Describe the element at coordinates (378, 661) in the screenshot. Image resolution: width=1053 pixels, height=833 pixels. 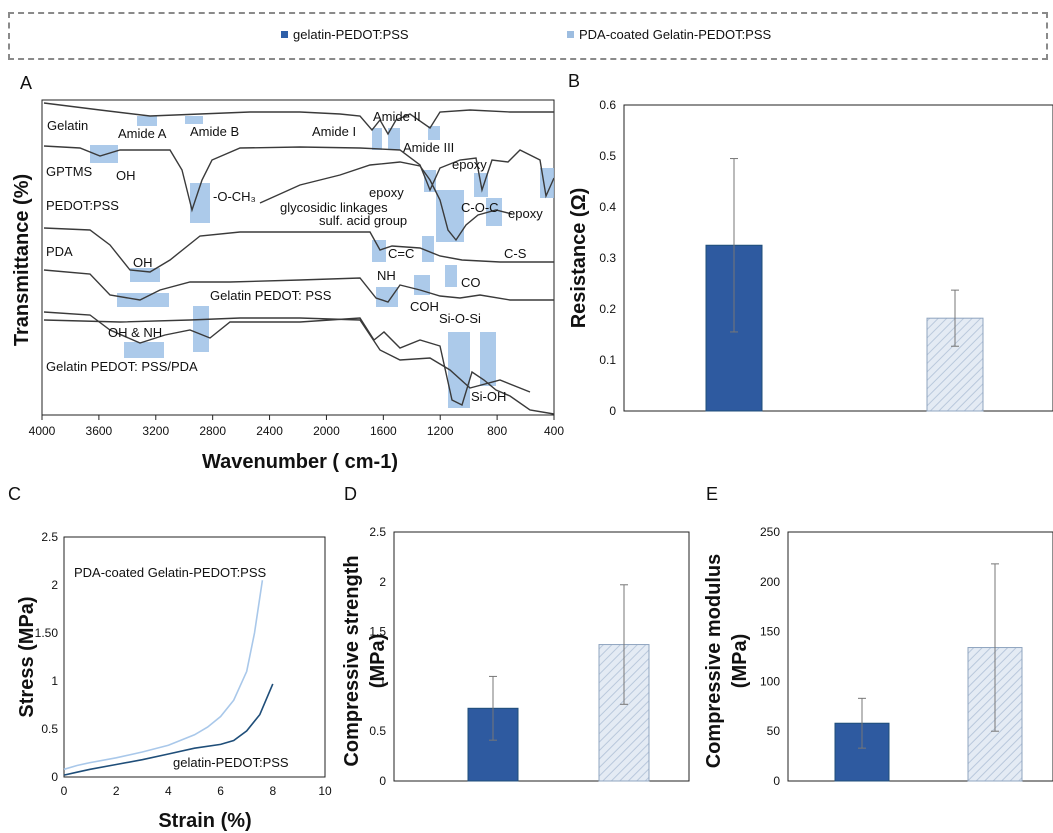
I see `strength-y-axis-title-line2: (MPa)` at that location.